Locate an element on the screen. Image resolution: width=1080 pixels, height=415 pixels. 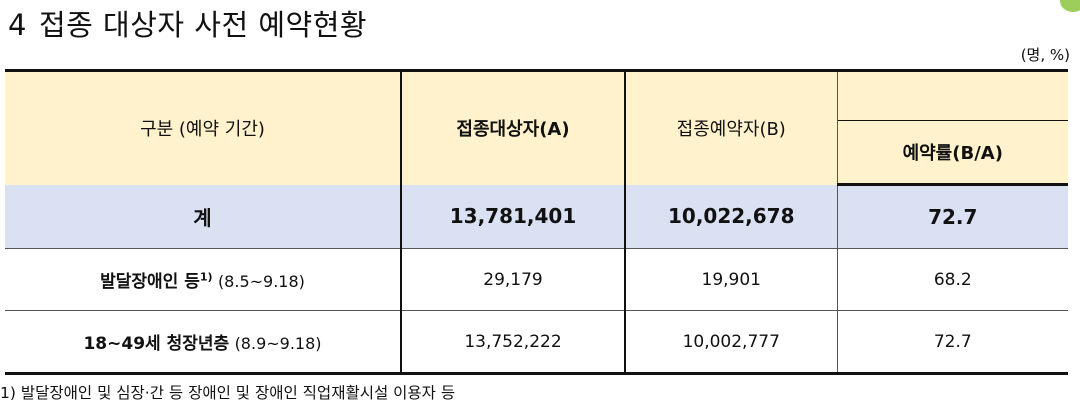
row-rate: 68.2 is located at coordinates (952, 279).